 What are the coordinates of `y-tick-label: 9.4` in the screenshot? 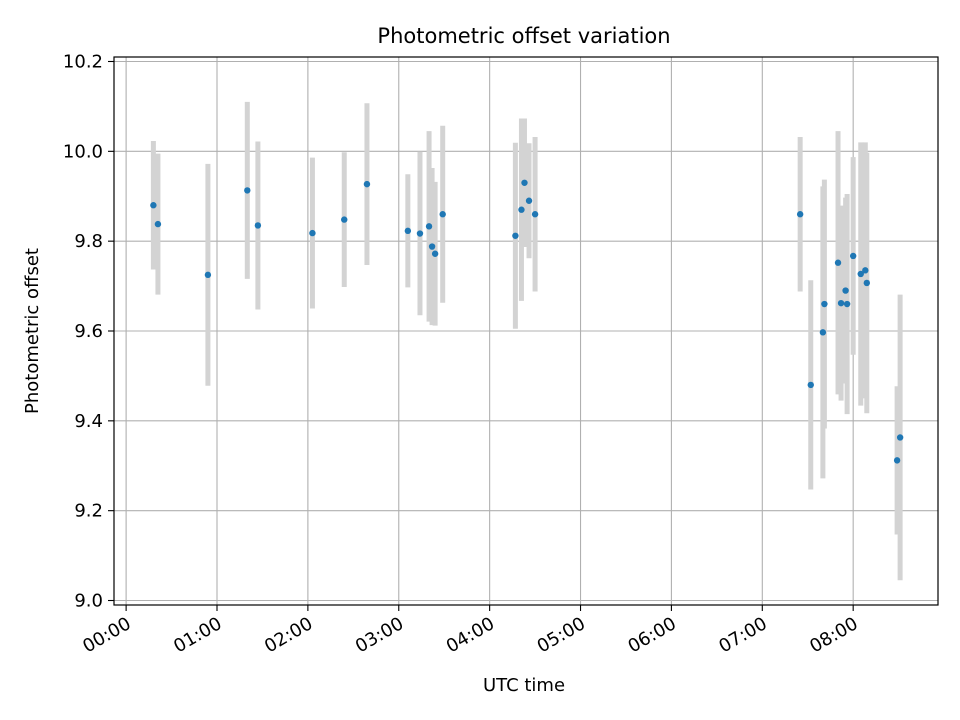 It's located at (88, 421).